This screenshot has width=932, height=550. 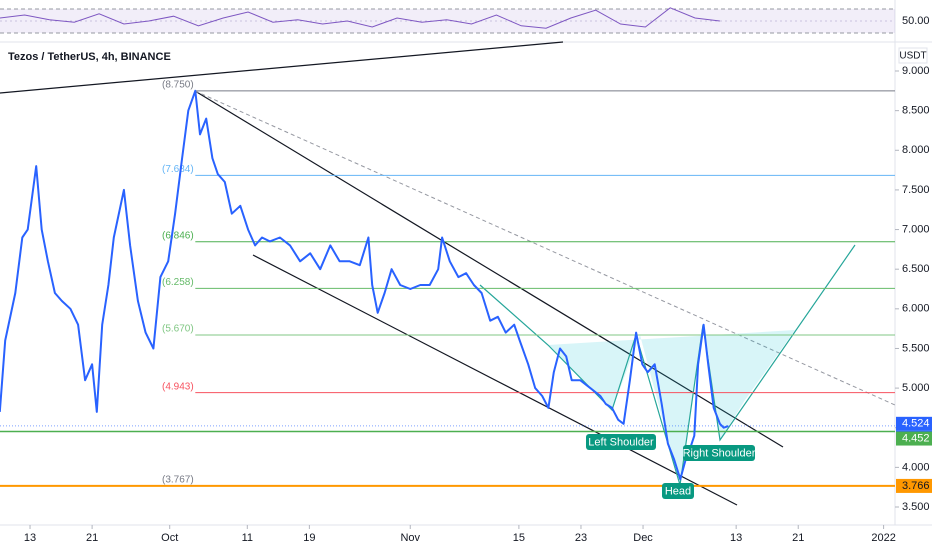 What do you see at coordinates (178, 329) in the screenshot?
I see `fib-label: (5.670)` at bounding box center [178, 329].